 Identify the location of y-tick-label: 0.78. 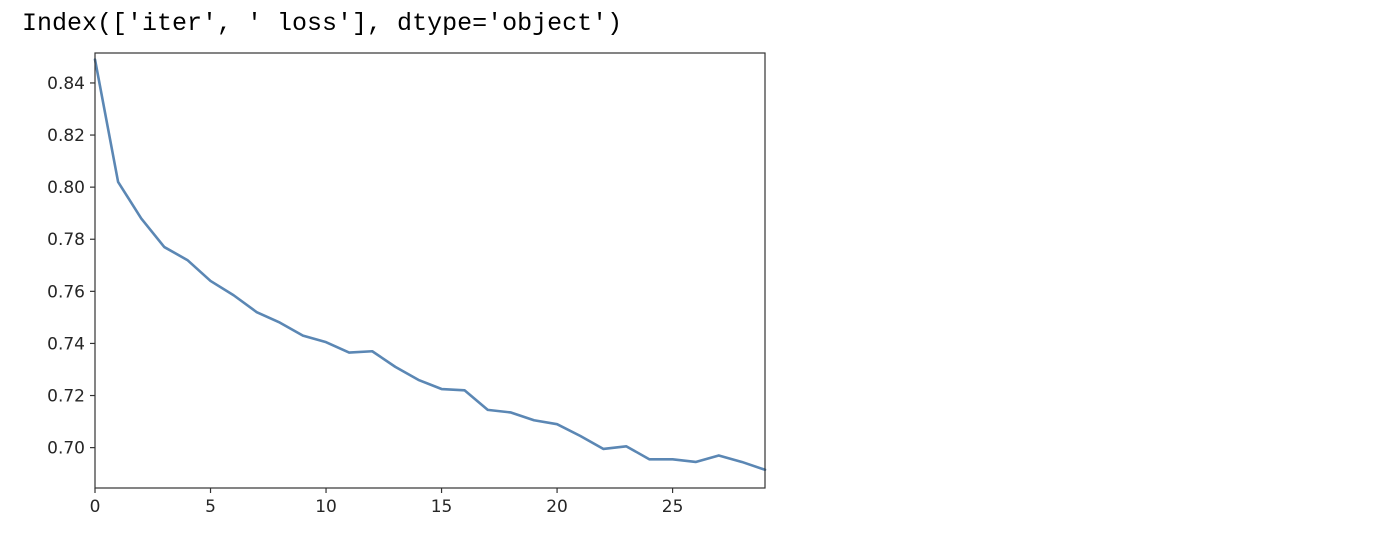
(66, 240).